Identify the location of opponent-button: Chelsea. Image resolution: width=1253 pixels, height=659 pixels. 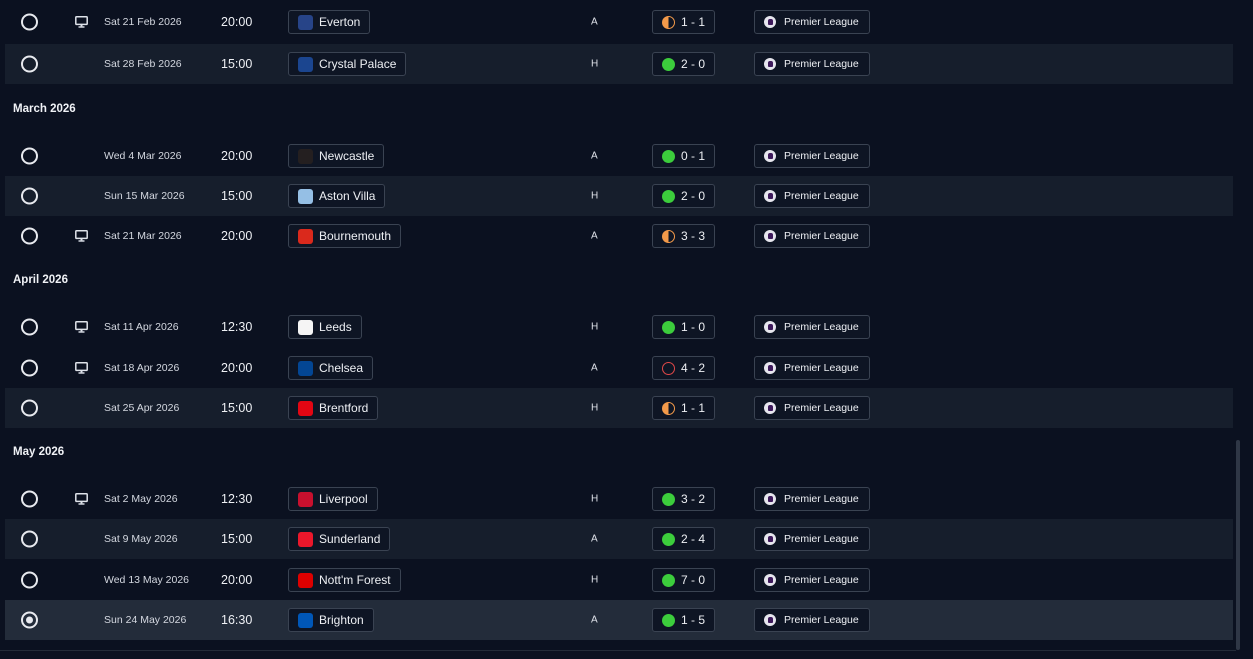
(331, 368).